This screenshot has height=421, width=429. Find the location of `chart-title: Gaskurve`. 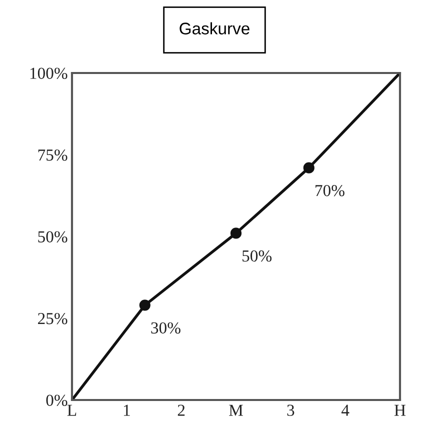

chart-title: Gaskurve is located at coordinates (215, 28).